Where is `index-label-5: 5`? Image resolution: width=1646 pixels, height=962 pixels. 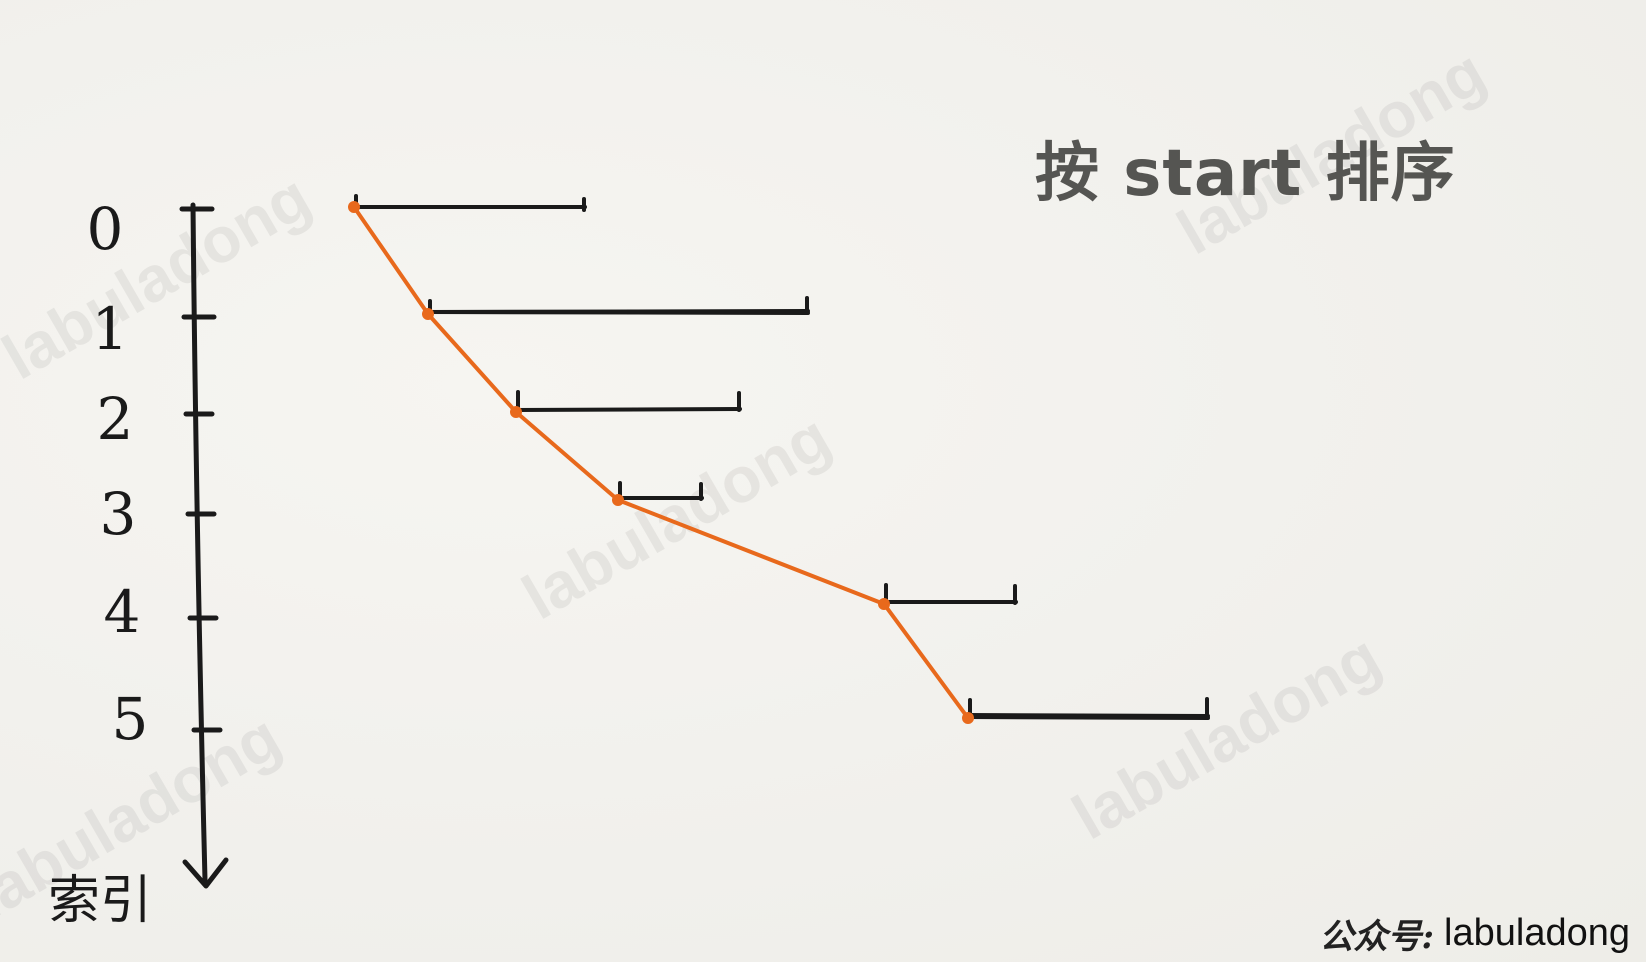
index-label-5: 5 is located at coordinates (130, 719).